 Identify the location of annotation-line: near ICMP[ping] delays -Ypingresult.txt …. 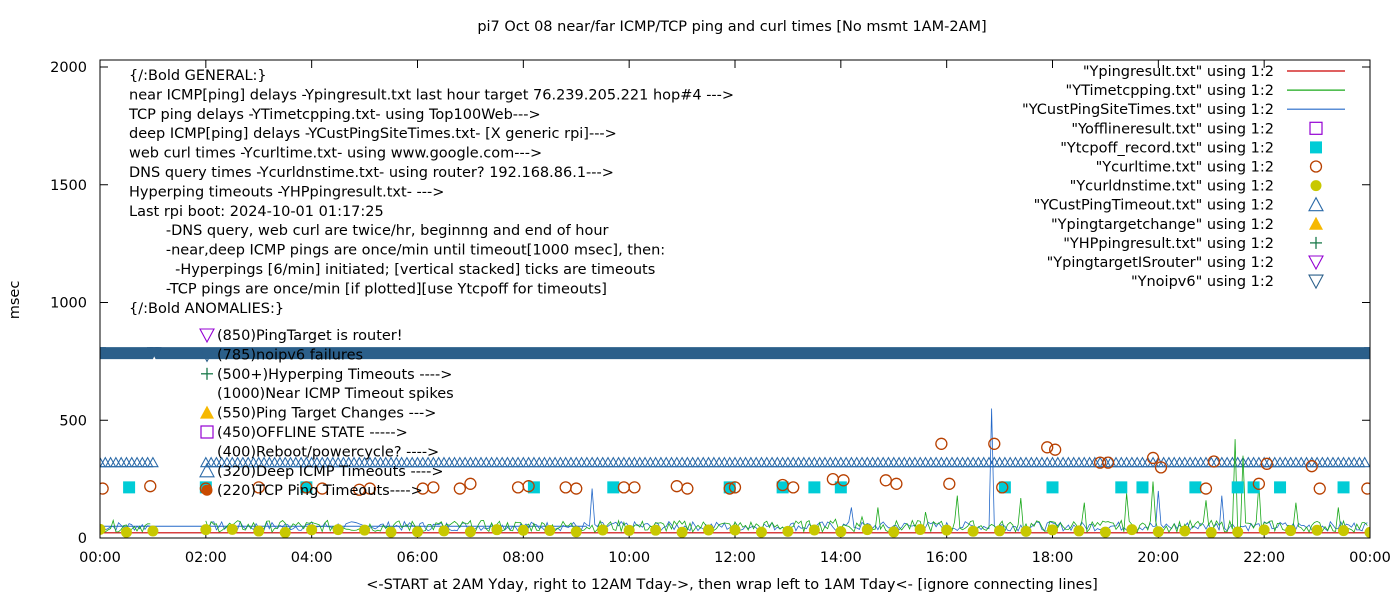
(431, 95).